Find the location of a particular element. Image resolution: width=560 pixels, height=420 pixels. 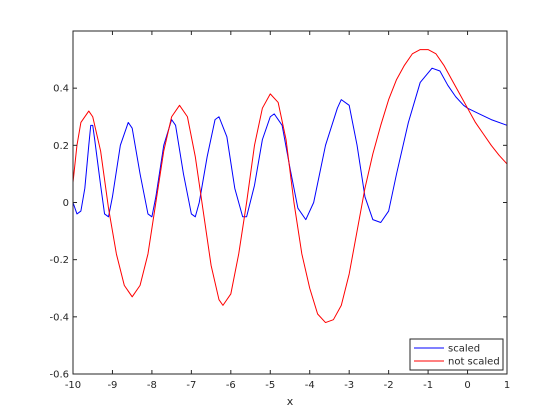

y-tick-label: -0.4 is located at coordinates (59, 317).